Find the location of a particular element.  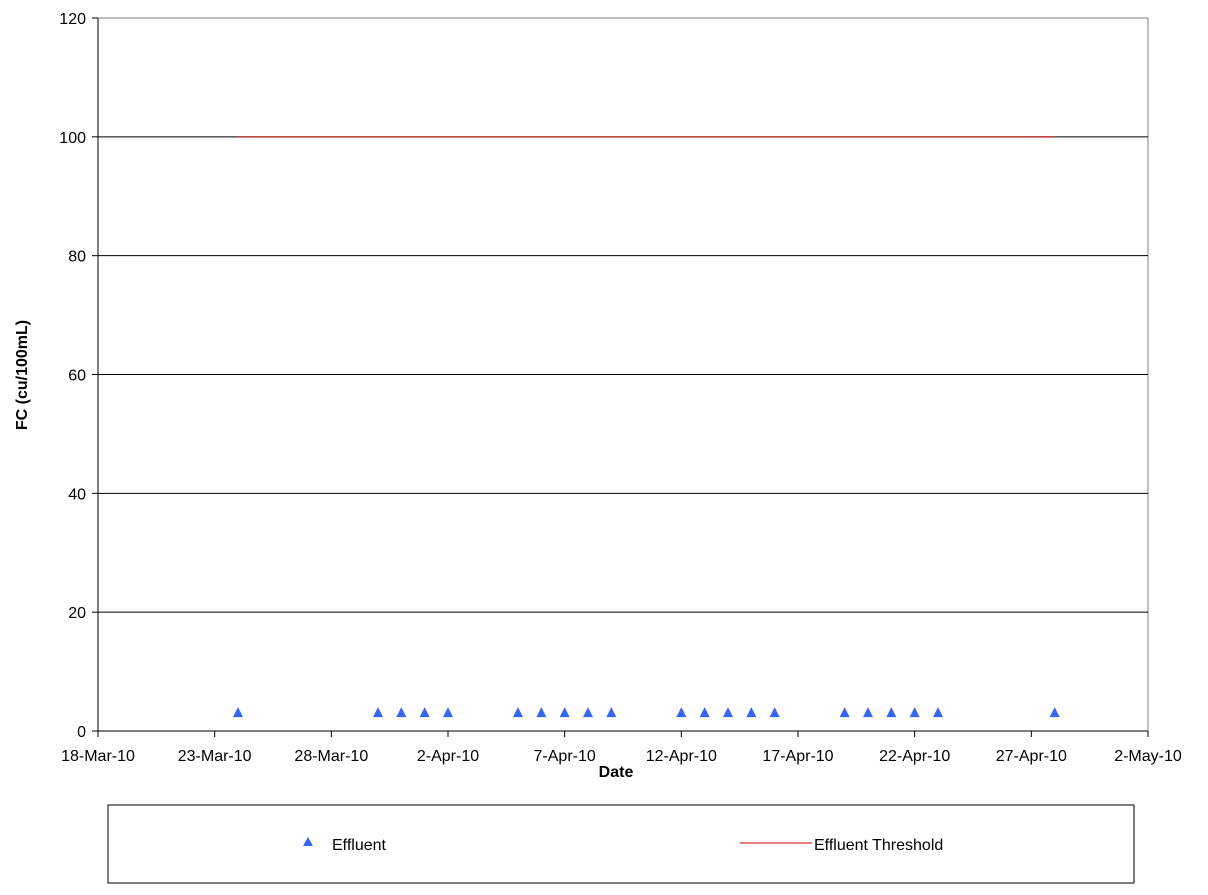

y-tick-label: 20 is located at coordinates (77, 613).